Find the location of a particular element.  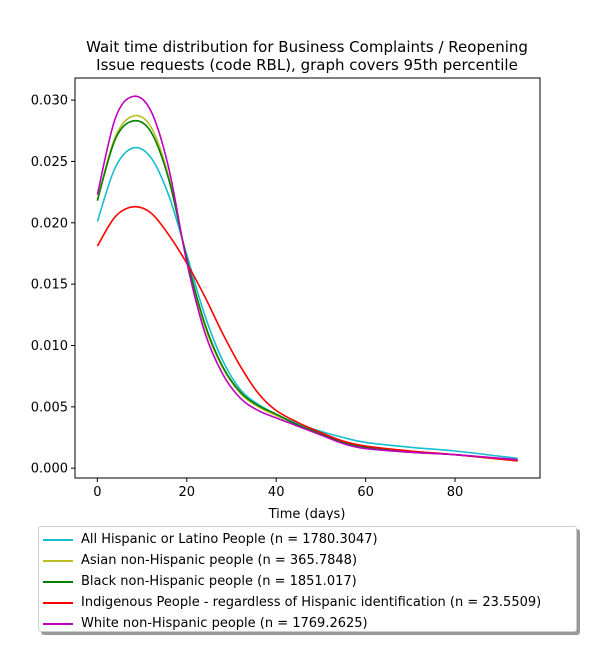

y-tick-label: 0.025 is located at coordinates (49, 162).